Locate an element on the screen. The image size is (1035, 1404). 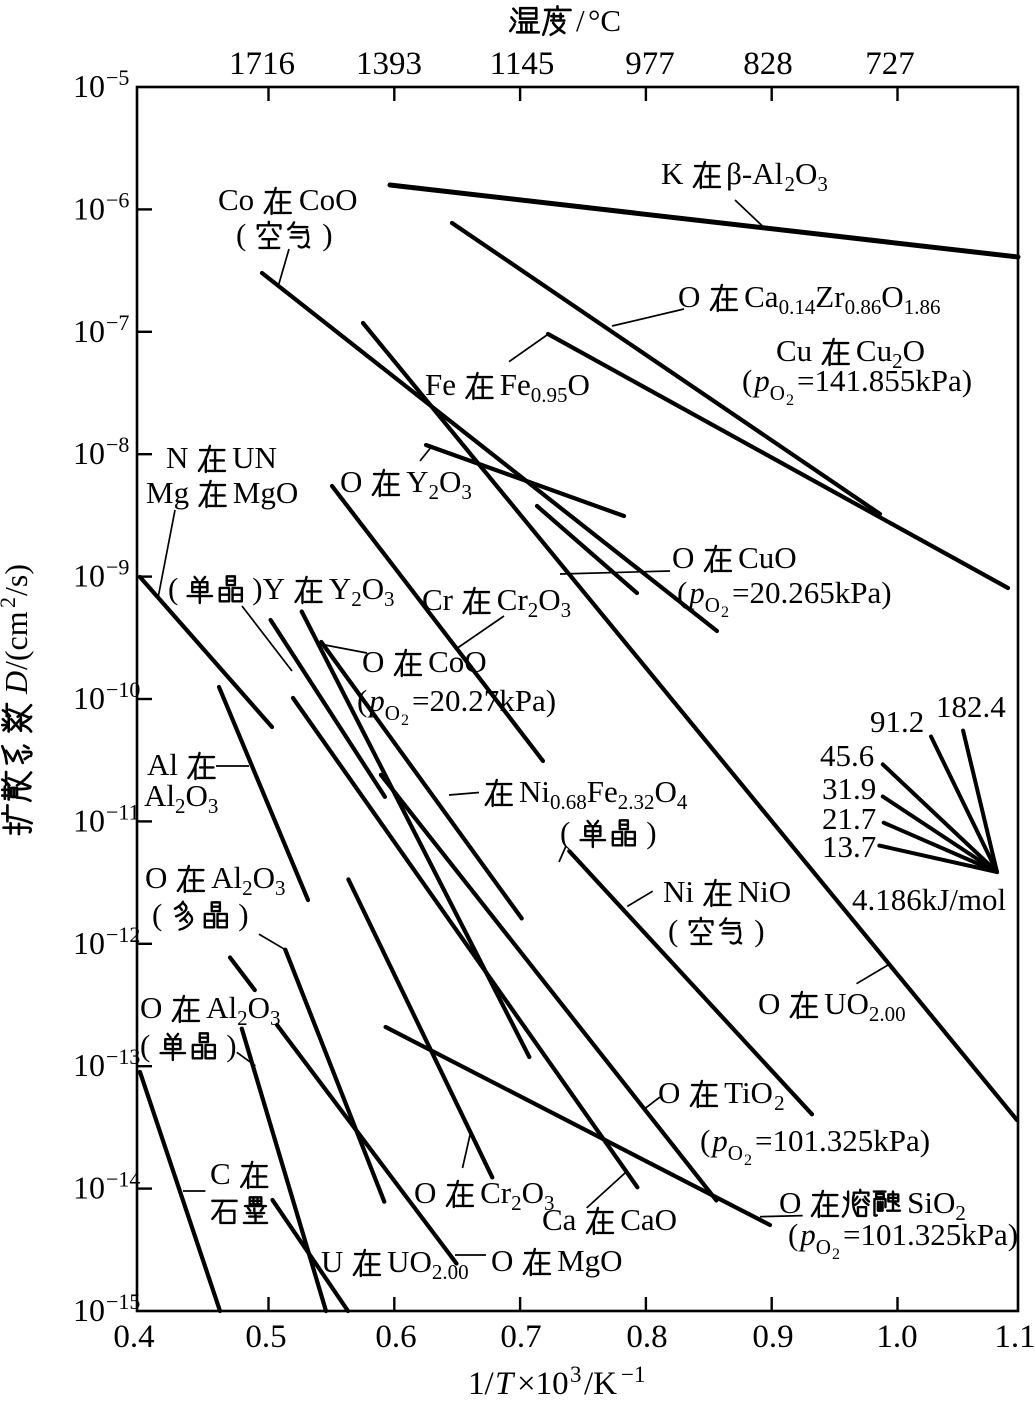
svg-text: /s) is located at coordinates (17, 580).